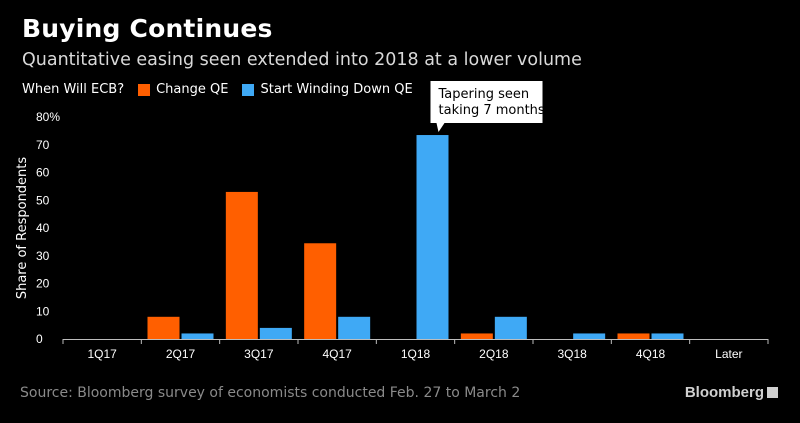 This screenshot has width=800, height=423. I want to click on legend-item-winding-down: Start Winding Down QE, so click(327, 89).